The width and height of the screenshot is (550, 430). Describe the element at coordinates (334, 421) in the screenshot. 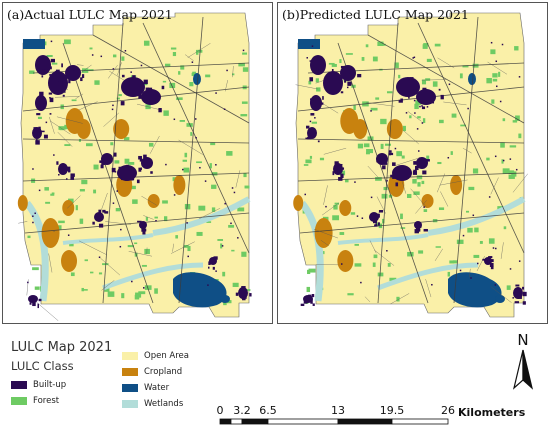

I see `scale-bar-graphic` at that location.